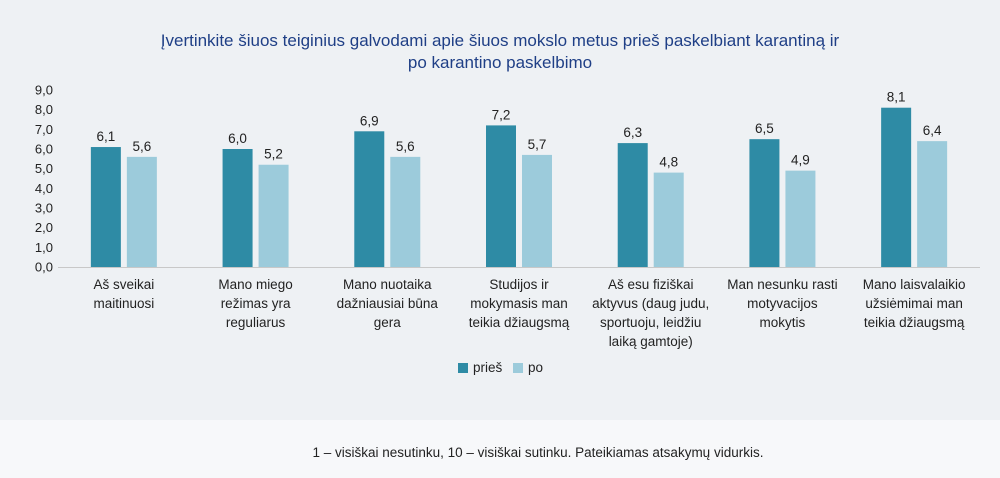 This screenshot has height=478, width=1000. I want to click on footer-panel, so click(500, 449).